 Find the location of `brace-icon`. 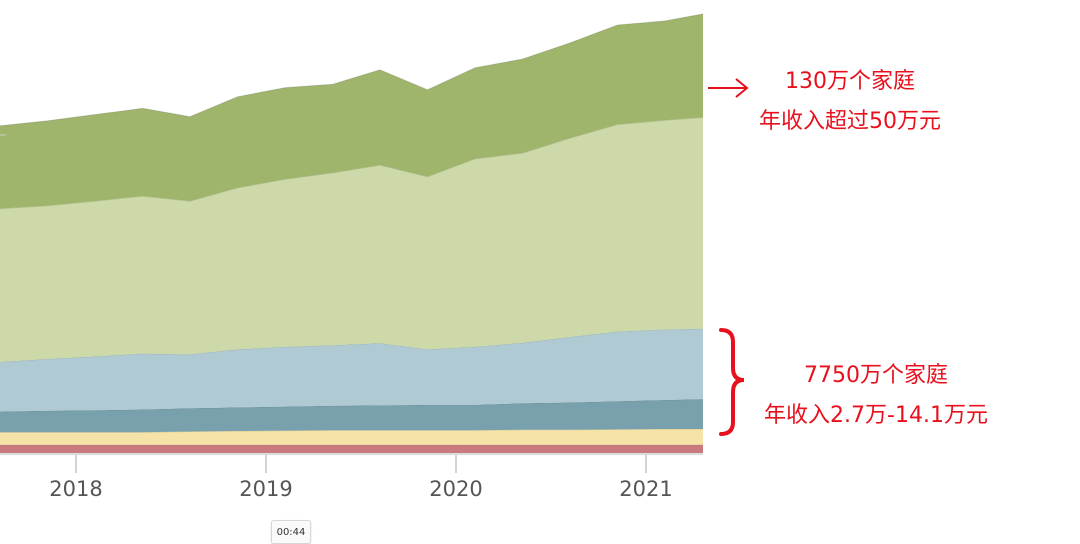

brace-icon is located at coordinates (732, 382).